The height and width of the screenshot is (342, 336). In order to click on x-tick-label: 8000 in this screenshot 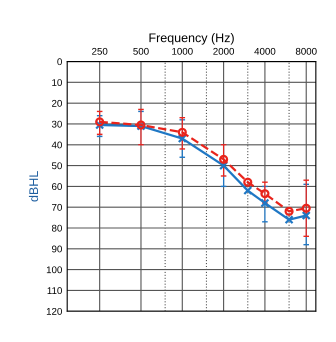, I will do `click(306, 51)`.